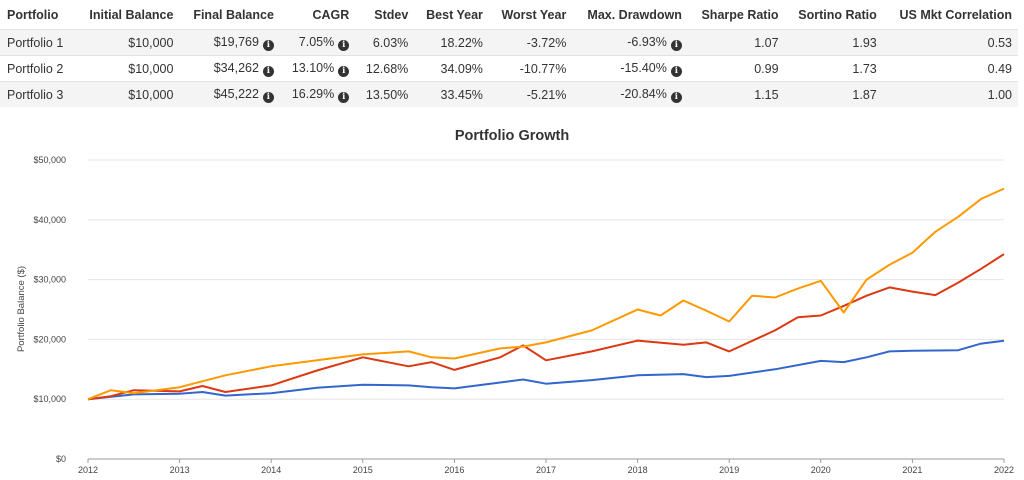 This screenshot has height=480, width=1024. What do you see at coordinates (530, 94) in the screenshot?
I see `worst-year: -5.21%` at bounding box center [530, 94].